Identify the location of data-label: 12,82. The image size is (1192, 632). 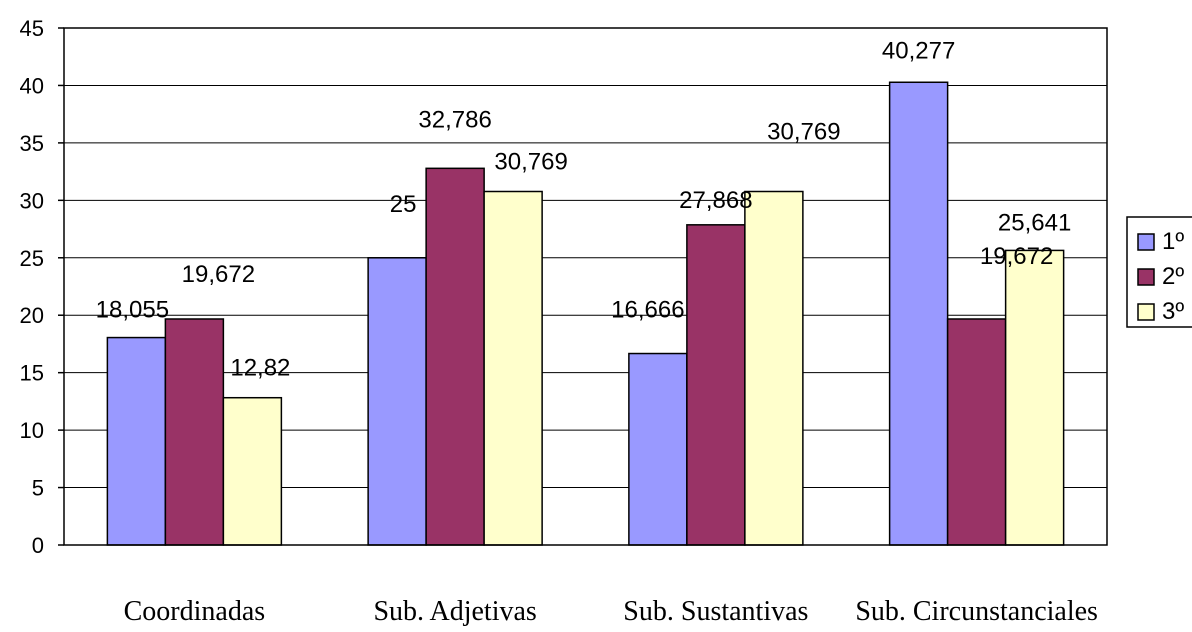
(260, 368).